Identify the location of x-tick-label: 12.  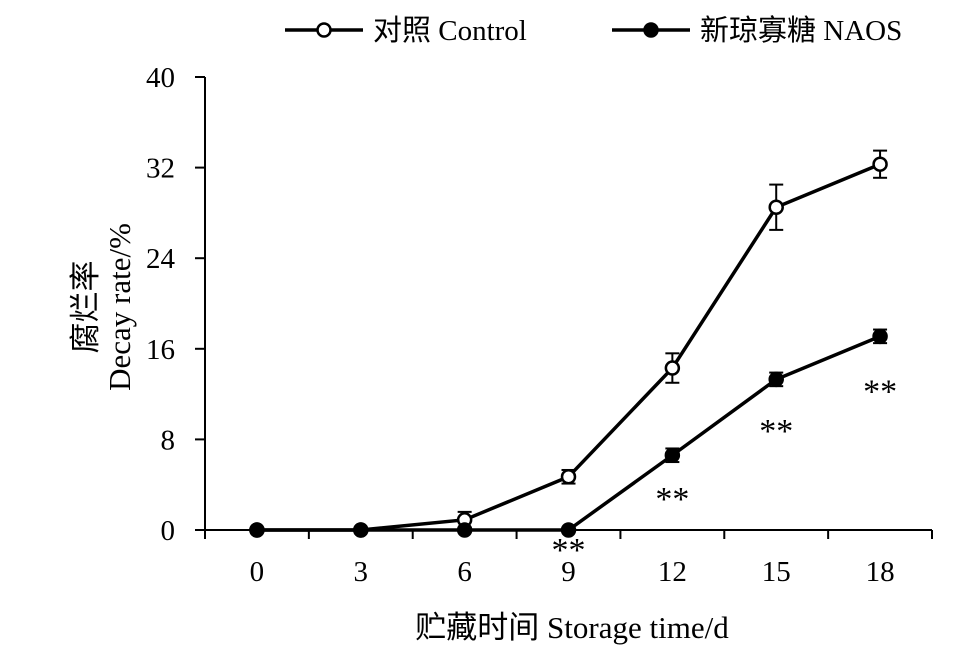
(672, 572).